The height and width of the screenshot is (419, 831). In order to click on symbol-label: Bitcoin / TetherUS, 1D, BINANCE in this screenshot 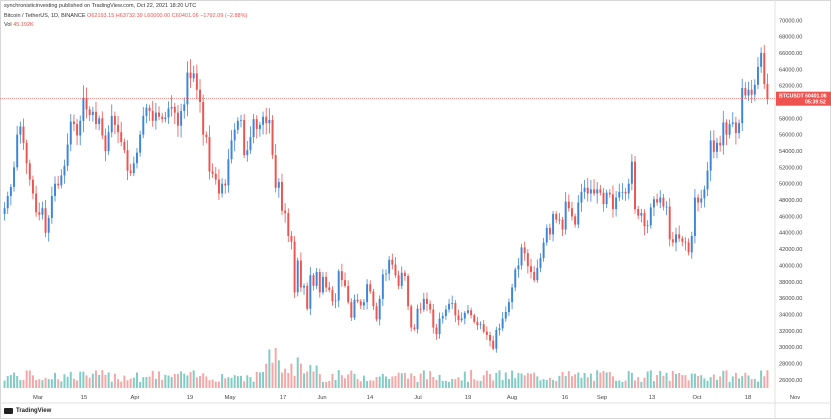, I will do `click(45, 16)`.